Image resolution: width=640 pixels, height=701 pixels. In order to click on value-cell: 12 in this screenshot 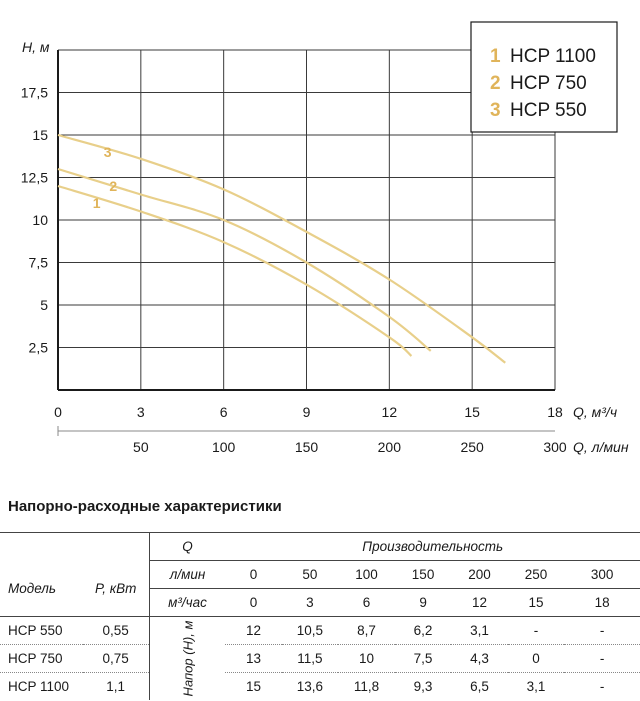, I will do `click(253, 630)`.